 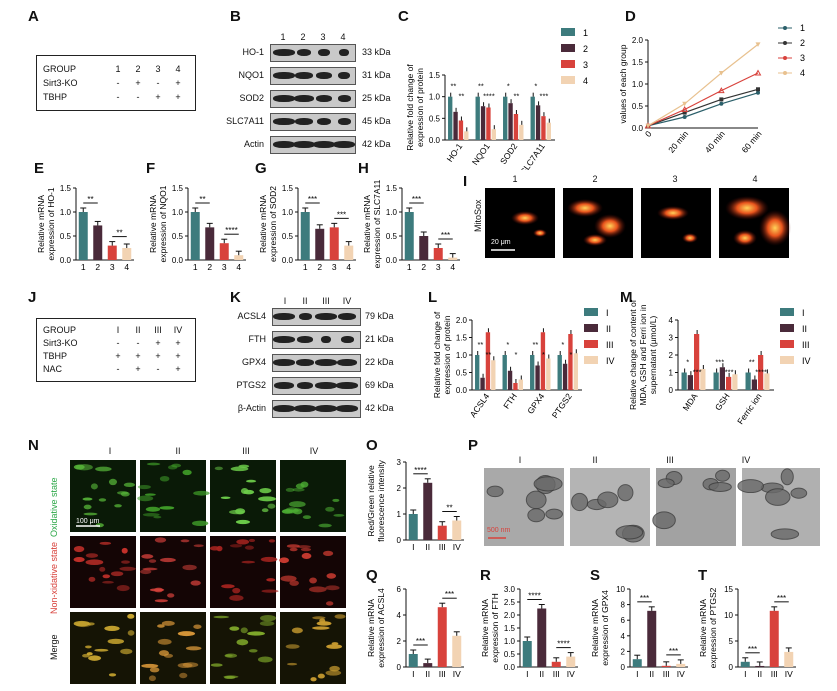 What do you see at coordinates (435, 97) in the screenshot?
I see `y-tick-label: 1.0` at bounding box center [435, 97].